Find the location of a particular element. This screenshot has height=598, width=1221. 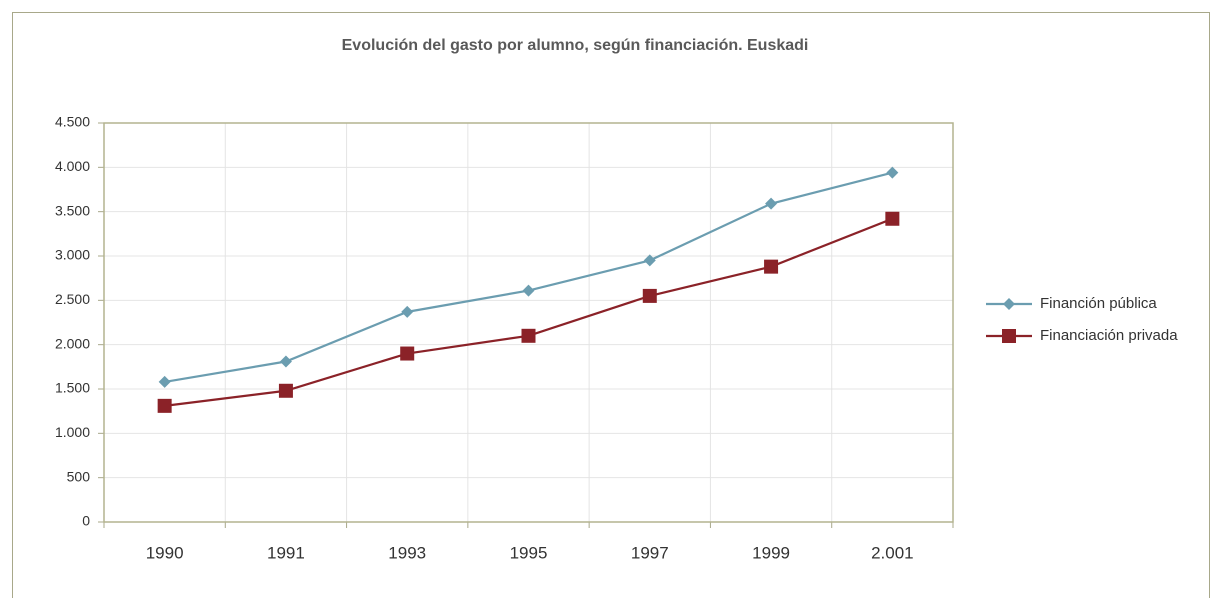

legend-label: Financión pública is located at coordinates (1098, 303).